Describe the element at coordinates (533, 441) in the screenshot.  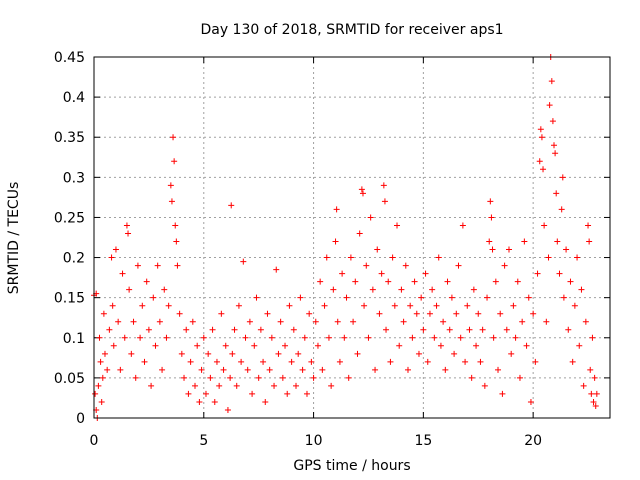
I see `x-tick-label: 20` at that location.